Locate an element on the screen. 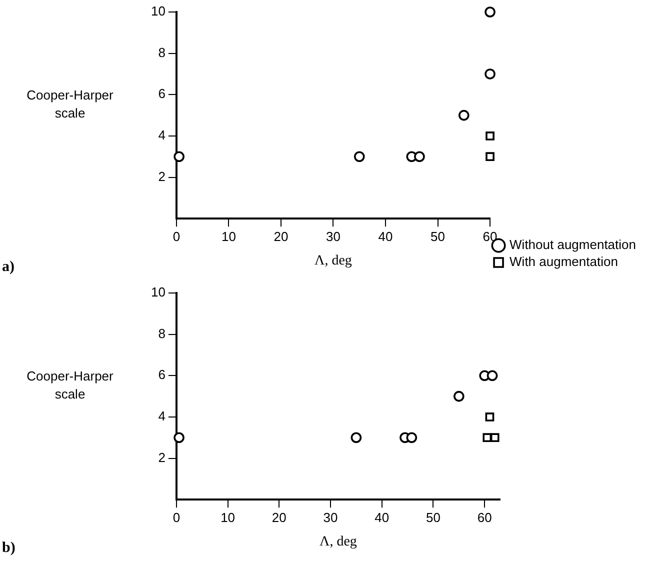 This screenshot has width=650, height=563. legend-label: With augmentation is located at coordinates (564, 262).